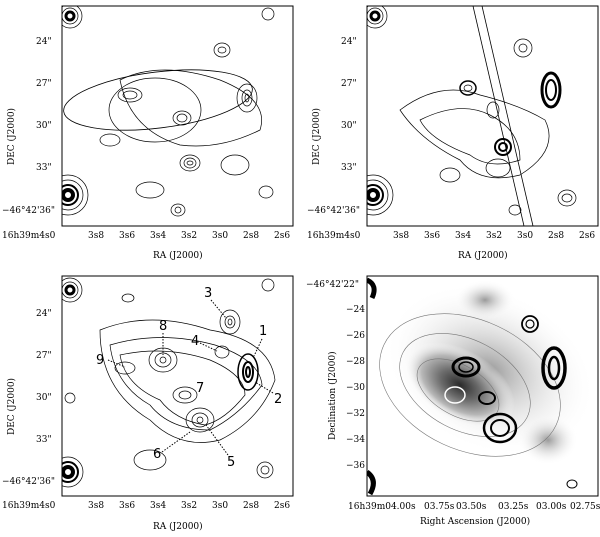 This screenshot has width=600, height=537. Describe the element at coordinates (355, 336) in the screenshot. I see `ytick-label: −26` at that location.